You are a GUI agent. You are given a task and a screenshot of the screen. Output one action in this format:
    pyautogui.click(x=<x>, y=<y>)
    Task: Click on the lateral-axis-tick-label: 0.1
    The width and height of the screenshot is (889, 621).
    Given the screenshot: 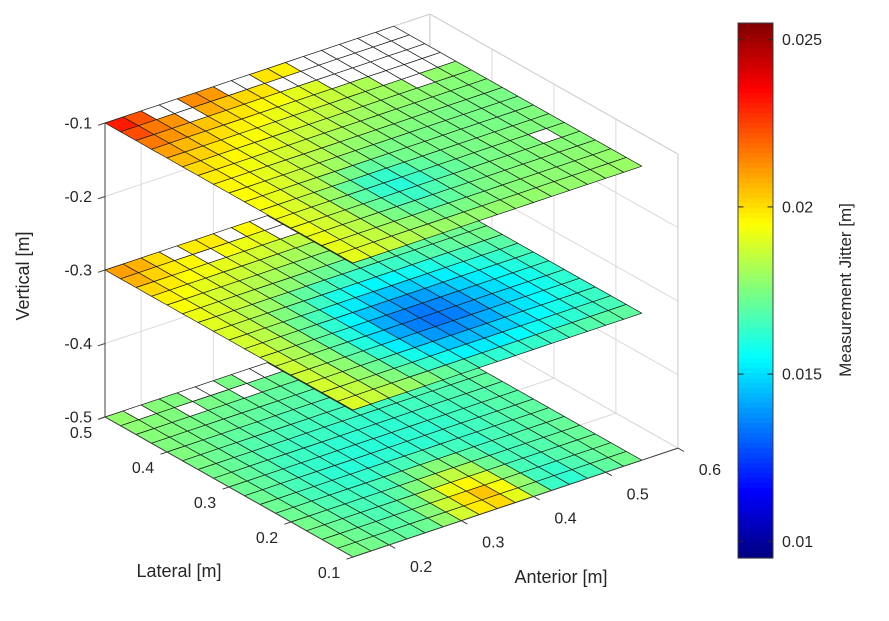 What is the action you would take?
    pyautogui.click(x=329, y=573)
    